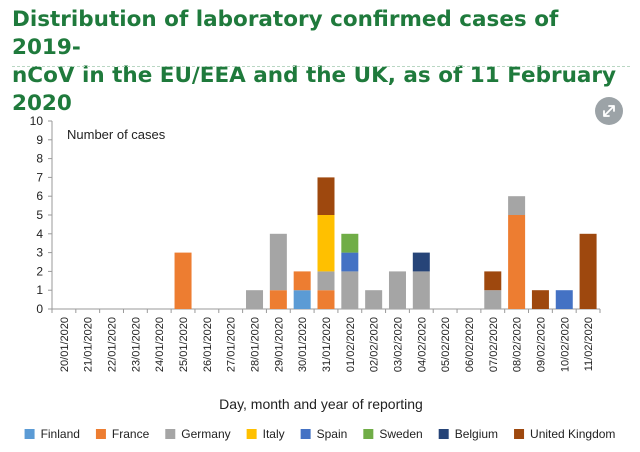 The image size is (640, 452). Describe the element at coordinates (443, 434) in the screenshot. I see `legend-swatch-belgium` at that location.